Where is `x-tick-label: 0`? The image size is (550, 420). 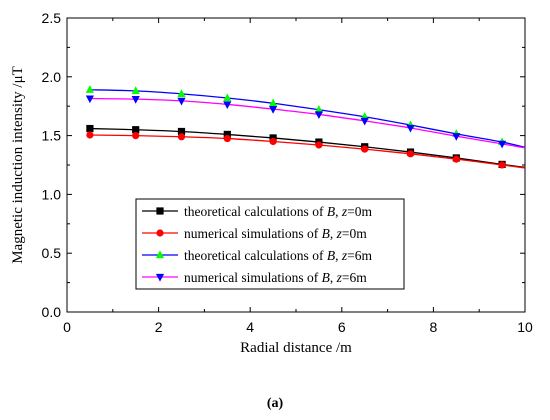 x-tick-label: 0 is located at coordinates (67, 327).